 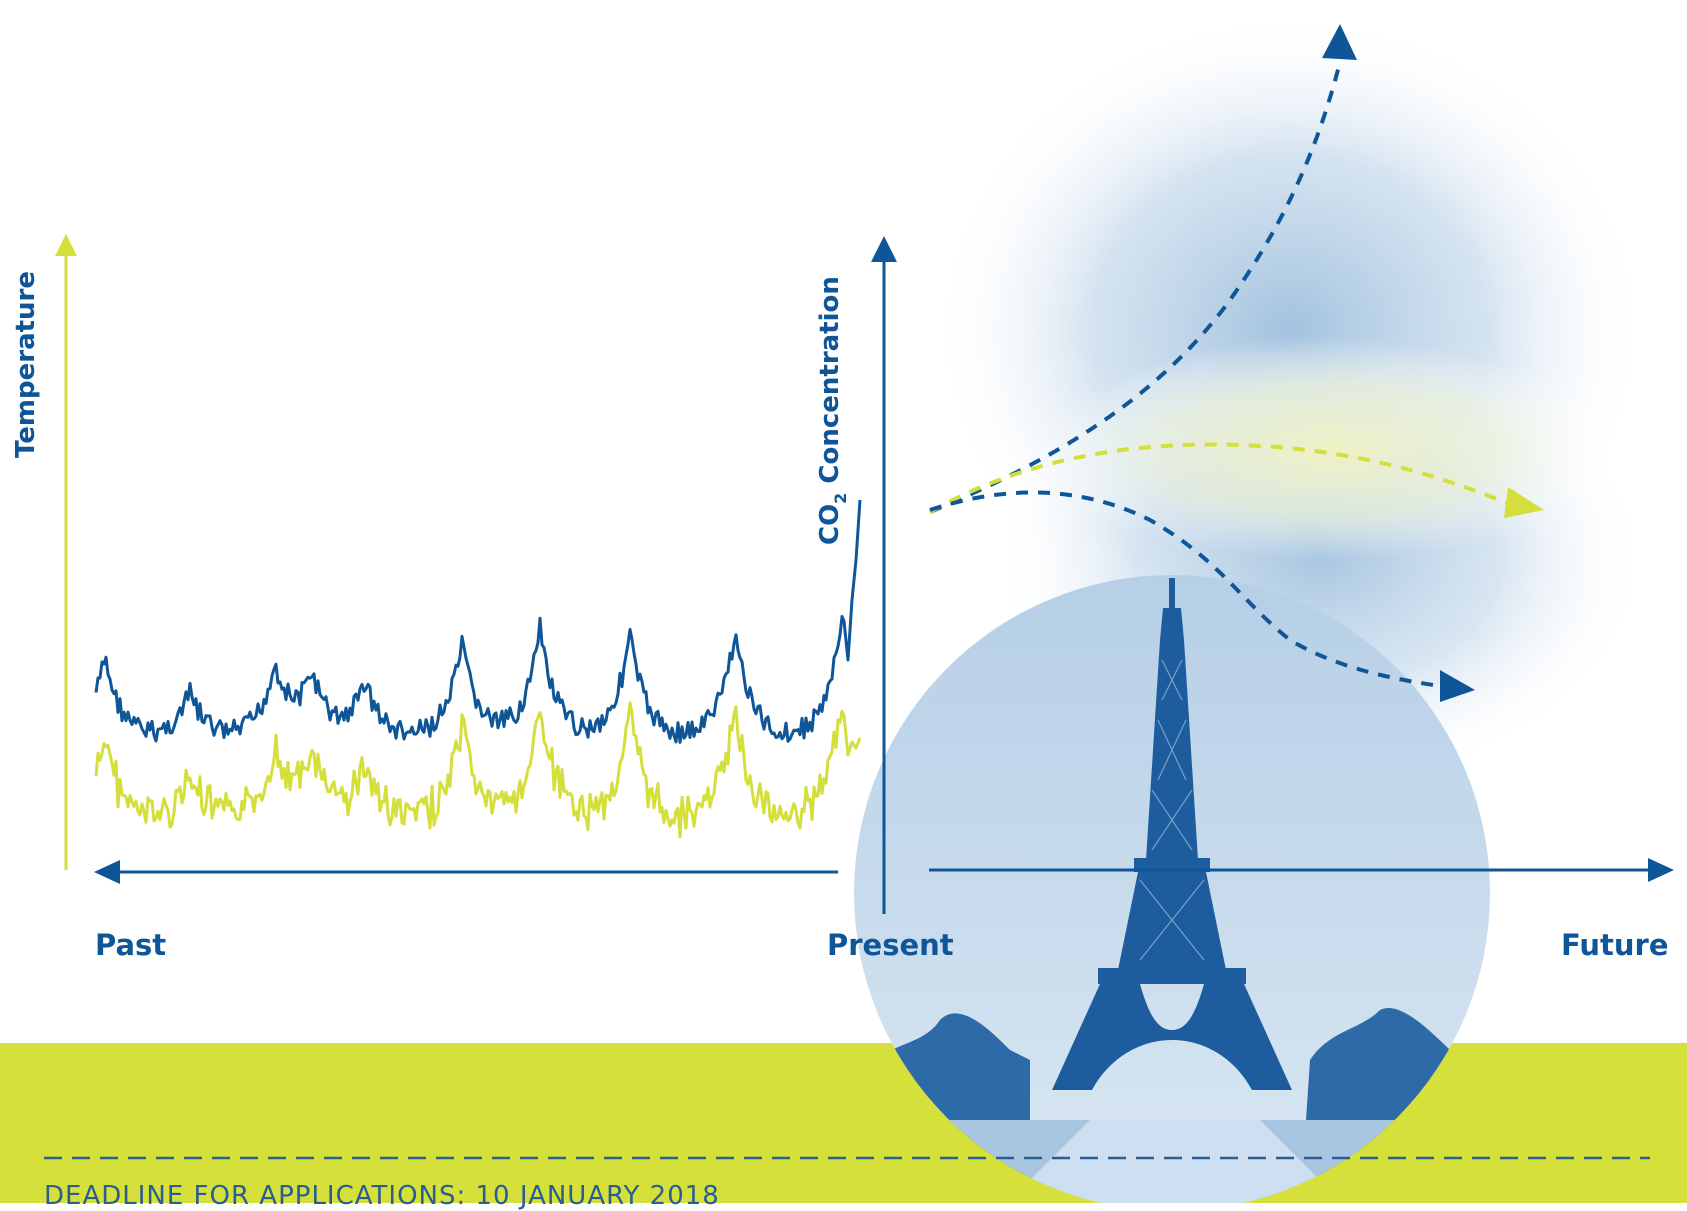 What do you see at coordinates (1185, 589) in the screenshot?
I see `scenario-low-curve` at bounding box center [1185, 589].